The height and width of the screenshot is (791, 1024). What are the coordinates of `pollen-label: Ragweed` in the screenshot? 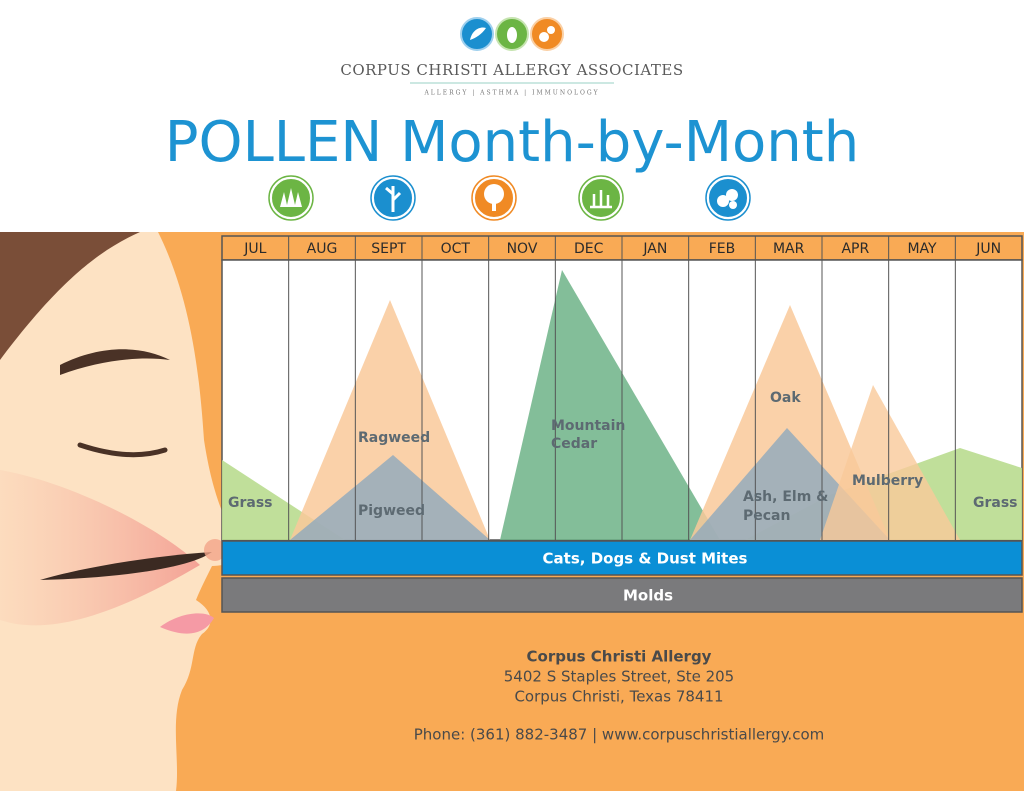 It's located at (394, 438).